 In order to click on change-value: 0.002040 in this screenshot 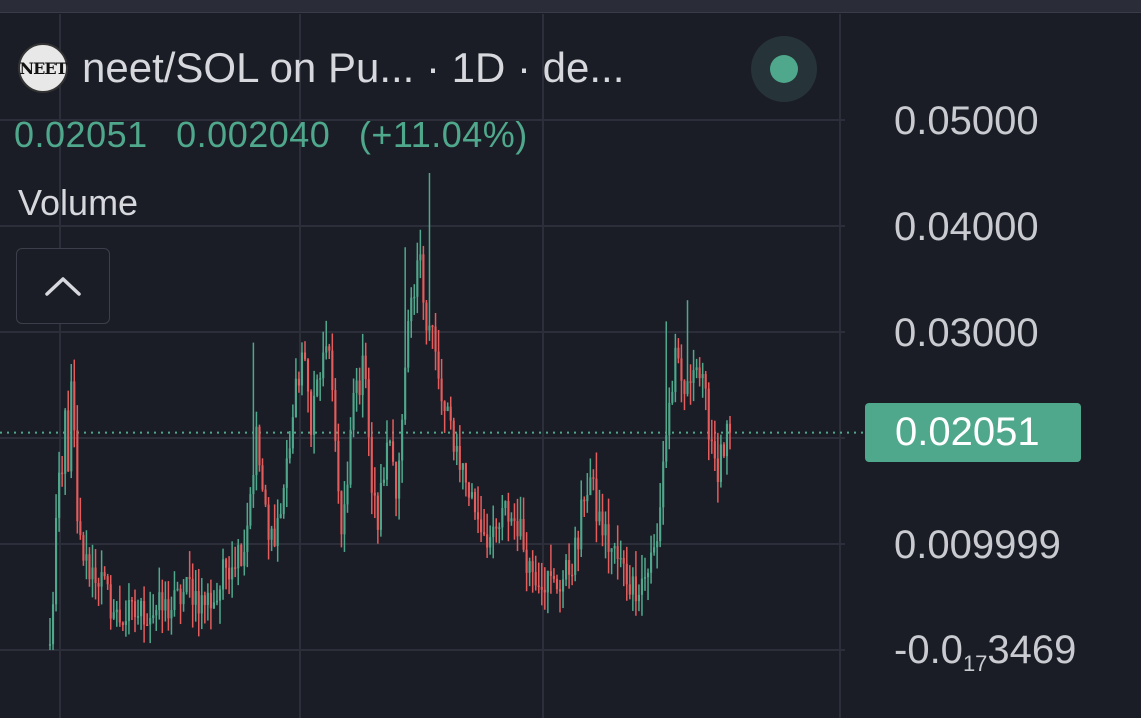, I will do `click(253, 134)`.